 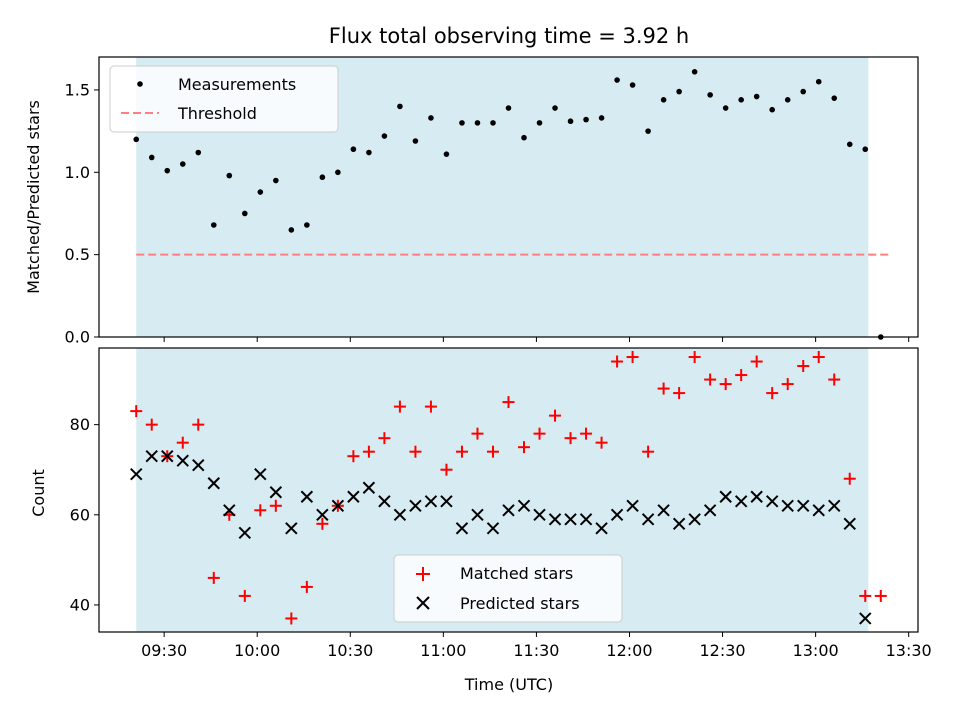 What do you see at coordinates (520, 603) in the screenshot?
I see `legend-predicted-label: Predicted stars` at bounding box center [520, 603].